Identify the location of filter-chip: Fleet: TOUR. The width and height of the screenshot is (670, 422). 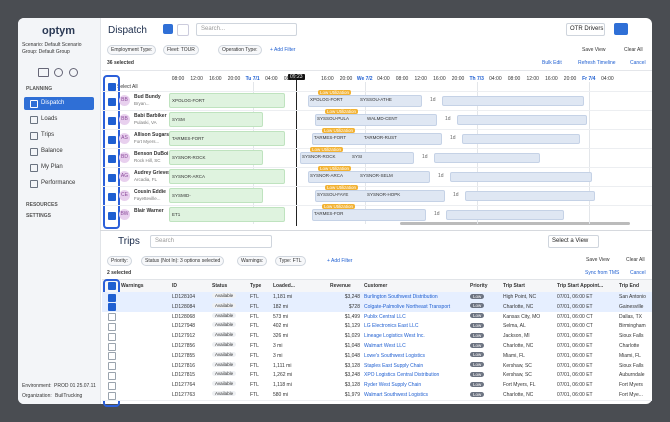
(181, 50).